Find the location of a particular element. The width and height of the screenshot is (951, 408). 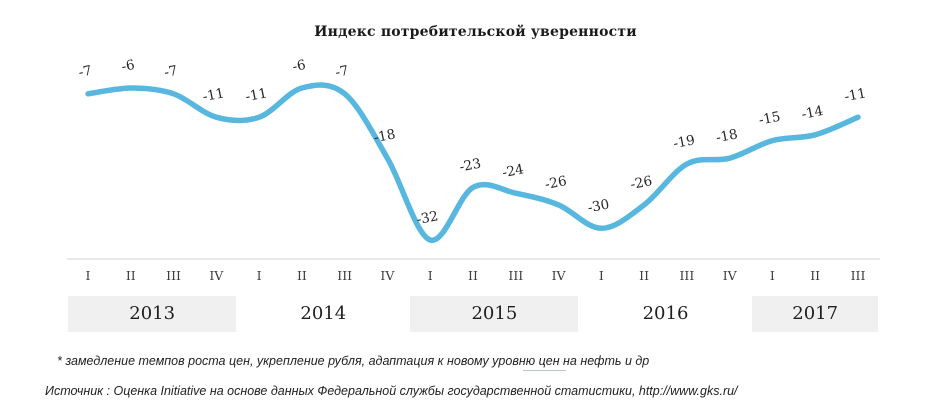

data-label: -30 is located at coordinates (598, 206).